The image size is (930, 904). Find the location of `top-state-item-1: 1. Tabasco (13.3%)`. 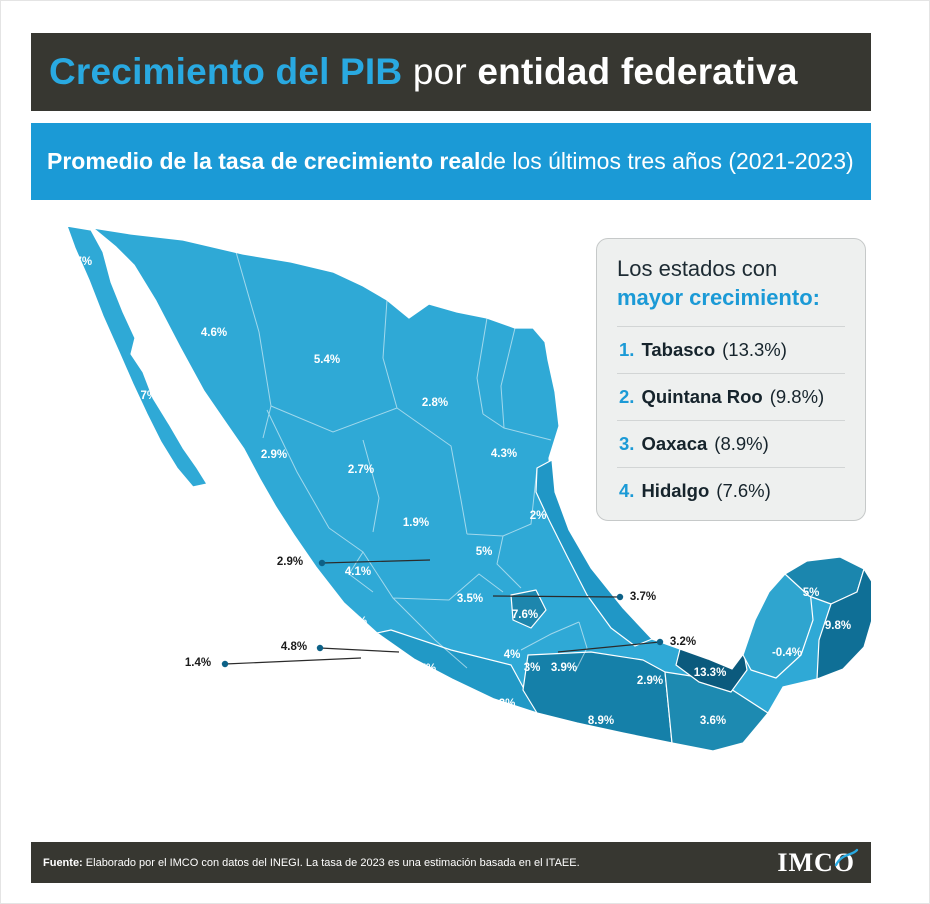

top-state-item-1: 1. Tabasco (13.3%) is located at coordinates (731, 349).